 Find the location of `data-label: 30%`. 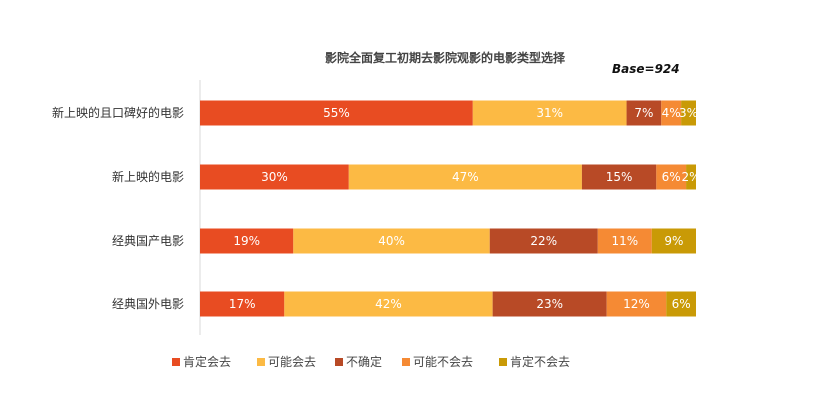

data-label: 30% is located at coordinates (274, 177).